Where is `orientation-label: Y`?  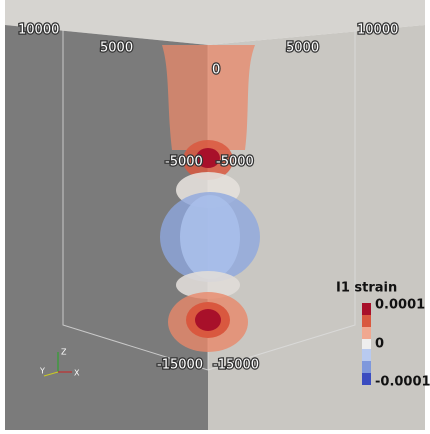 orientation-label: Y is located at coordinates (42, 371).